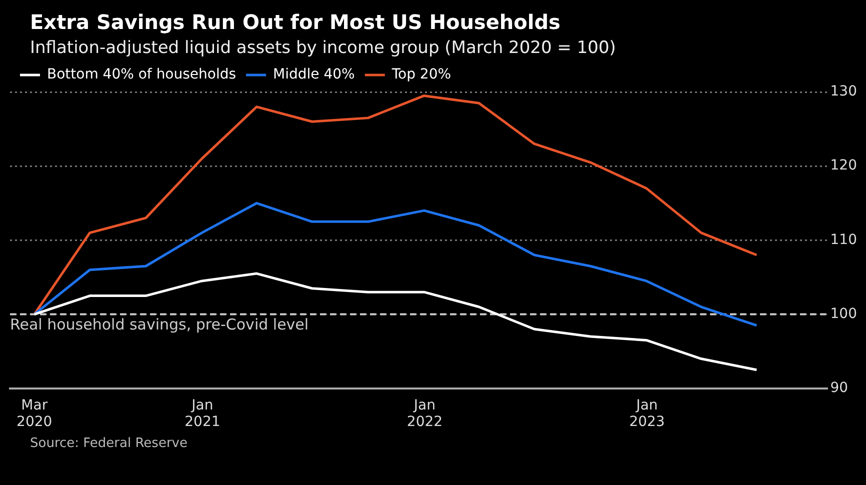 This screenshot has height=485, width=866. I want to click on x-tick-label: Jan 2021, so click(202, 413).